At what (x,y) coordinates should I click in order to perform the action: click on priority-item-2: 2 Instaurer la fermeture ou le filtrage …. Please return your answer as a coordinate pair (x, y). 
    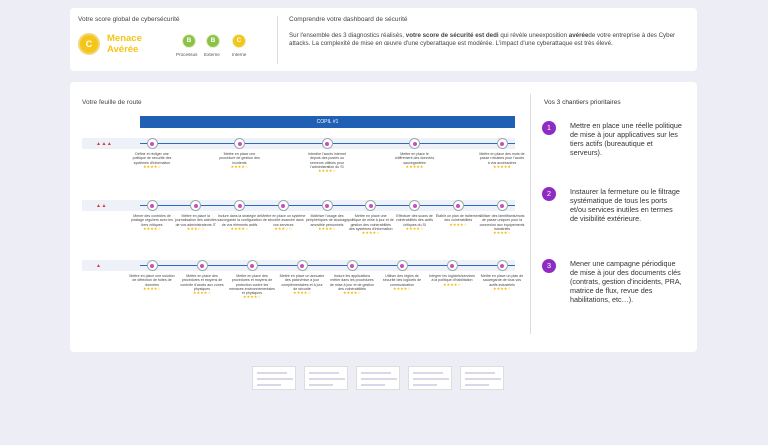
    Looking at the image, I should click on (612, 210).